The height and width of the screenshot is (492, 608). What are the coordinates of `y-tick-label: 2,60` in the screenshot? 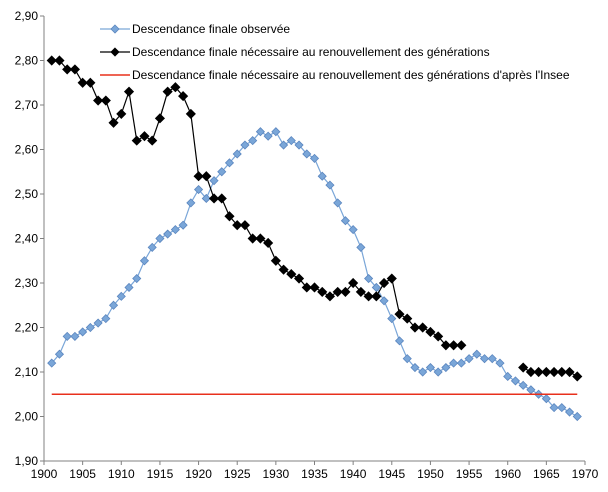 It's located at (27, 150).